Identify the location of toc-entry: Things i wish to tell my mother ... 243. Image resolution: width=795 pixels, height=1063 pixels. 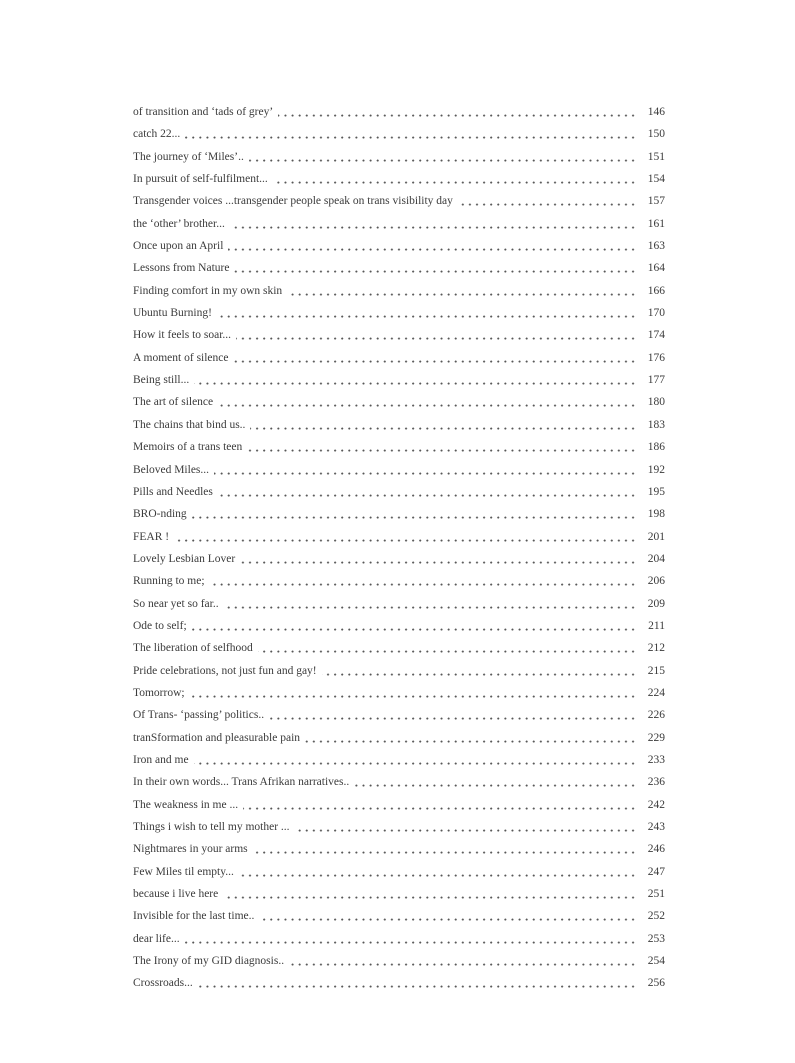
(399, 827).